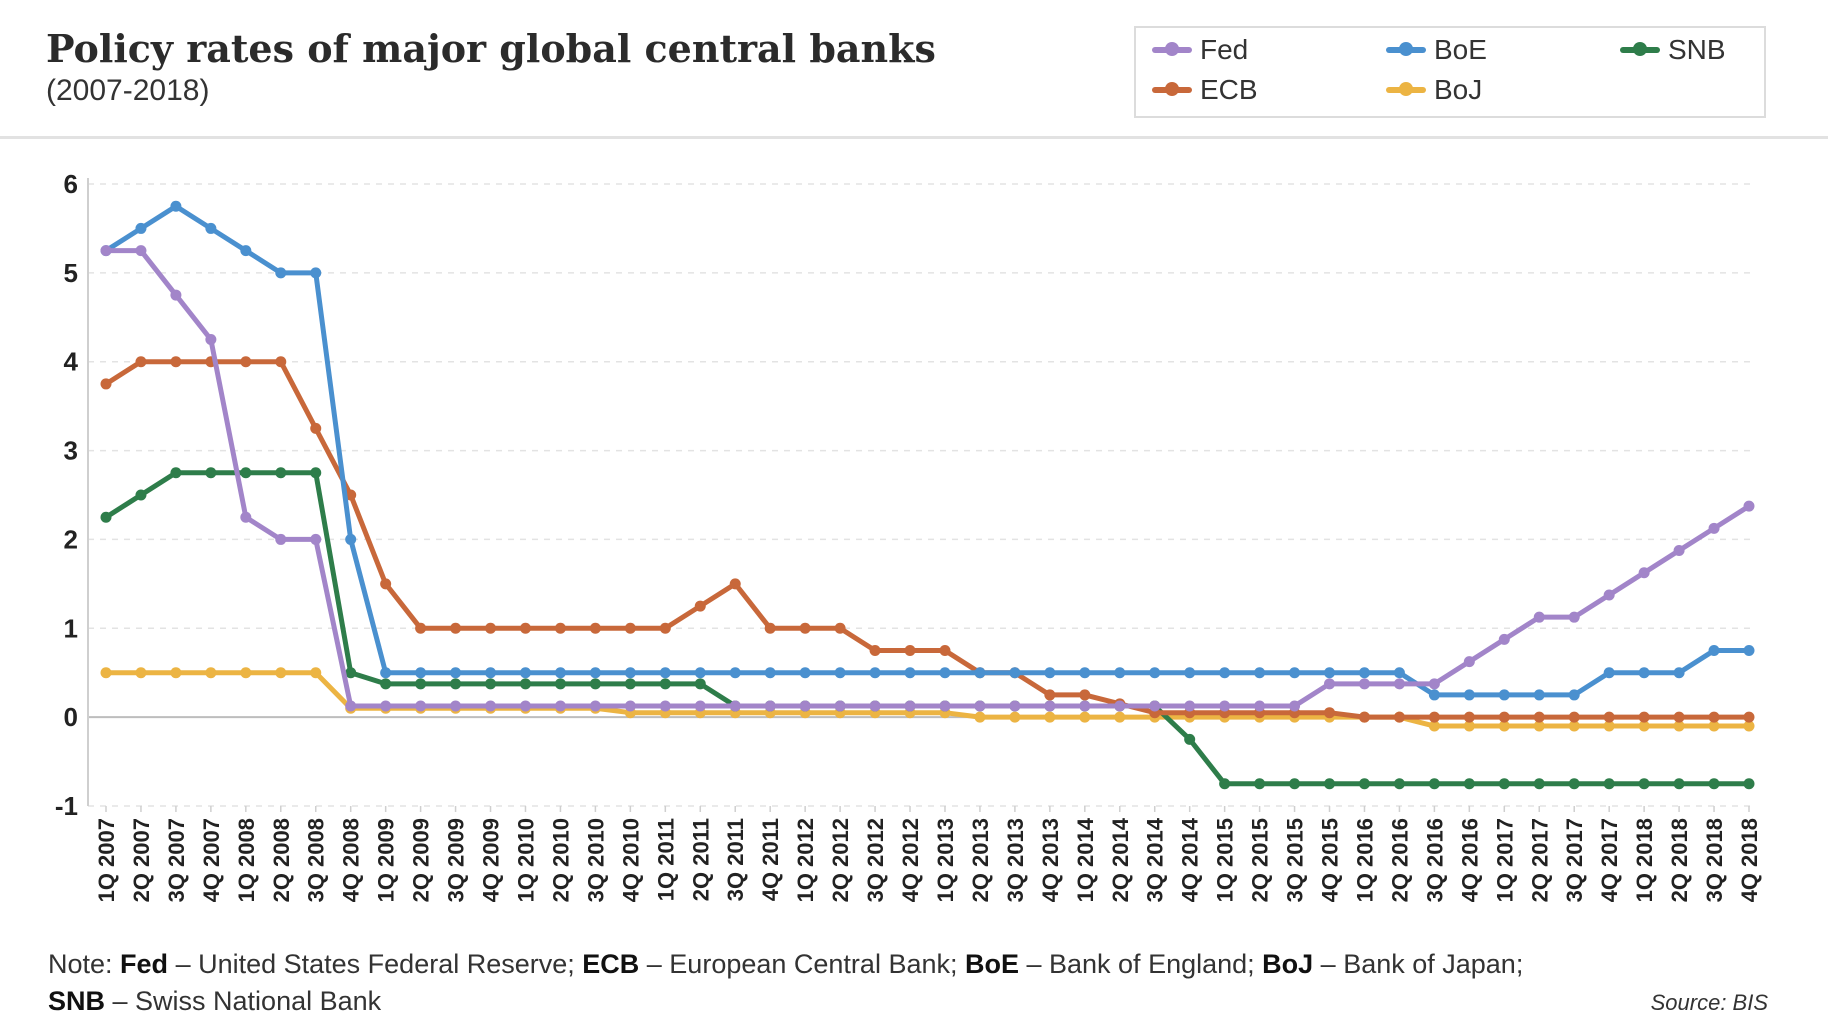 Image resolution: width=1828 pixels, height=1034 pixels. Describe the element at coordinates (316, 860) in the screenshot. I see `x-tick-label: 3Q 2008` at that location.